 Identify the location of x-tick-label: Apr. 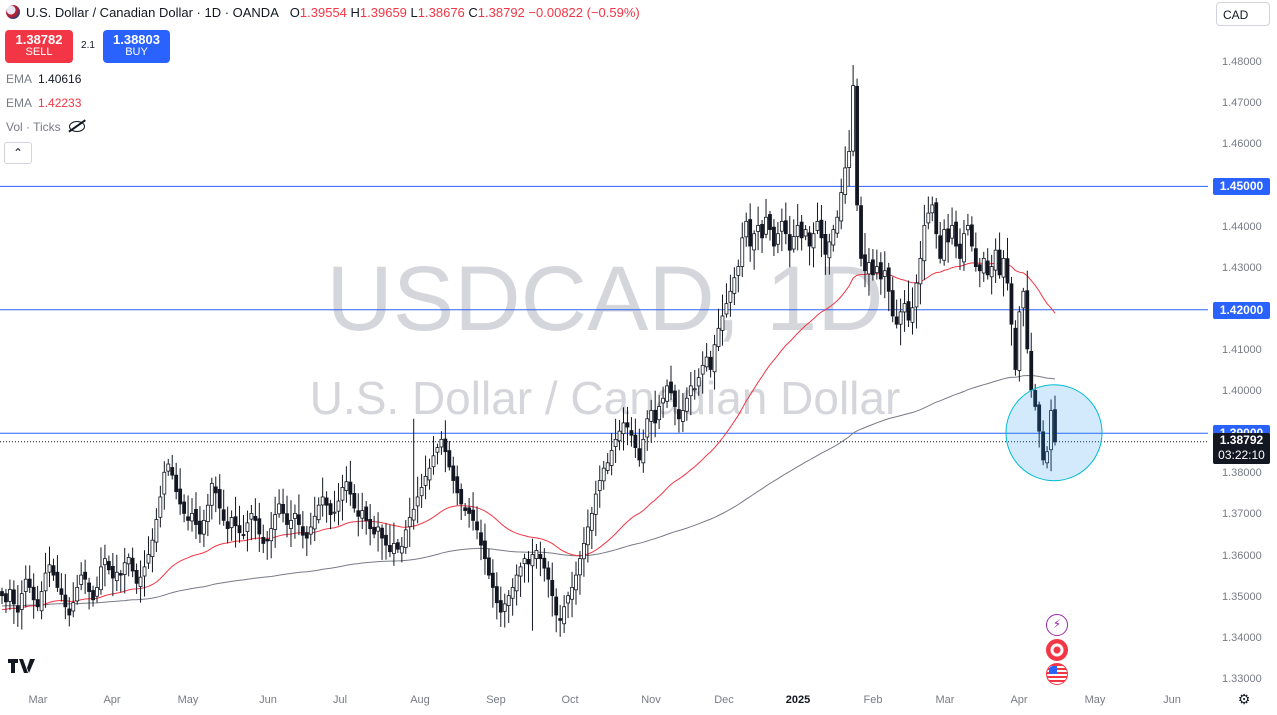
(1019, 700).